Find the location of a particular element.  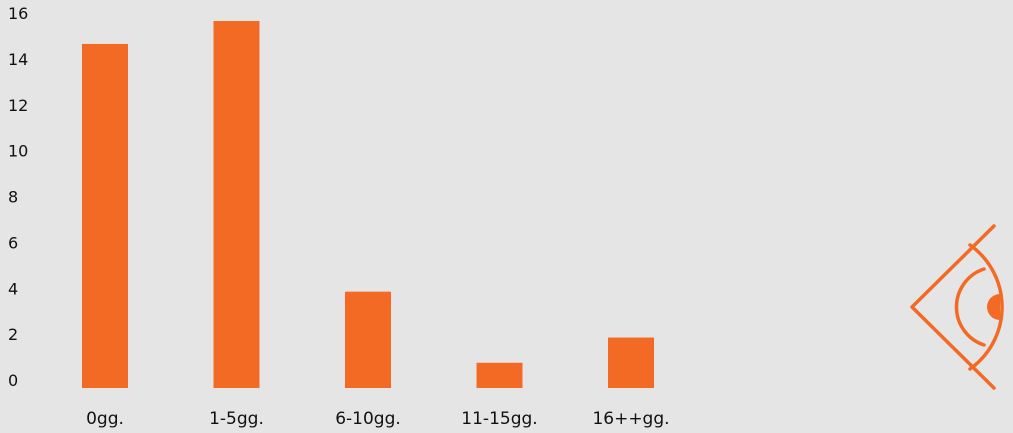

y-tick-label: 6 is located at coordinates (13, 242).